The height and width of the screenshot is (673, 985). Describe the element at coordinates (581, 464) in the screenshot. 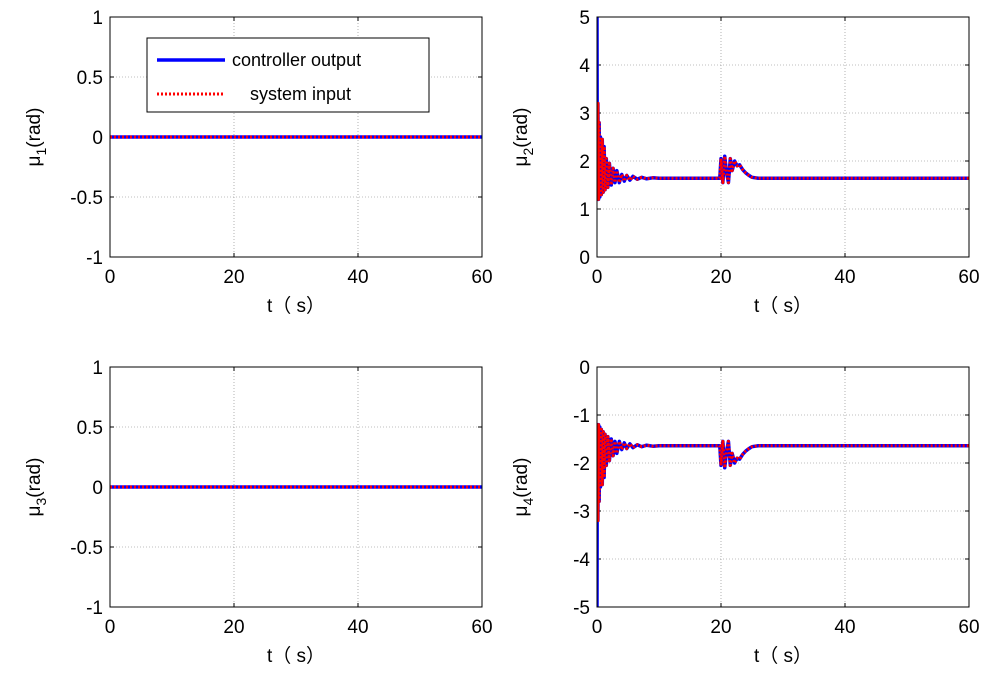

I see `y-tick-label: -2` at that location.